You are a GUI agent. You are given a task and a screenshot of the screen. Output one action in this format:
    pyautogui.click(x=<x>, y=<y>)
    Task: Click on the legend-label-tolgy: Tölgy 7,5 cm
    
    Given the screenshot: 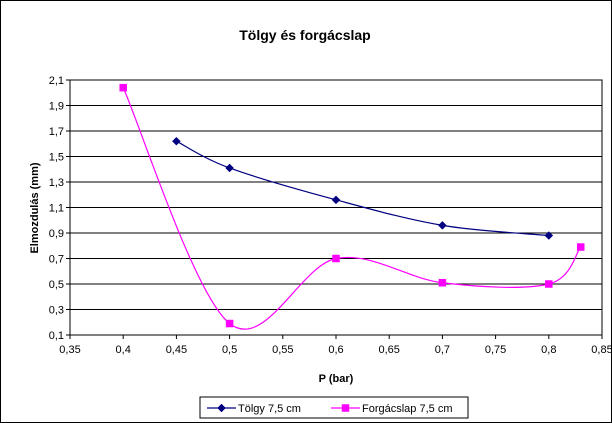 What is the action you would take?
    pyautogui.click(x=269, y=409)
    